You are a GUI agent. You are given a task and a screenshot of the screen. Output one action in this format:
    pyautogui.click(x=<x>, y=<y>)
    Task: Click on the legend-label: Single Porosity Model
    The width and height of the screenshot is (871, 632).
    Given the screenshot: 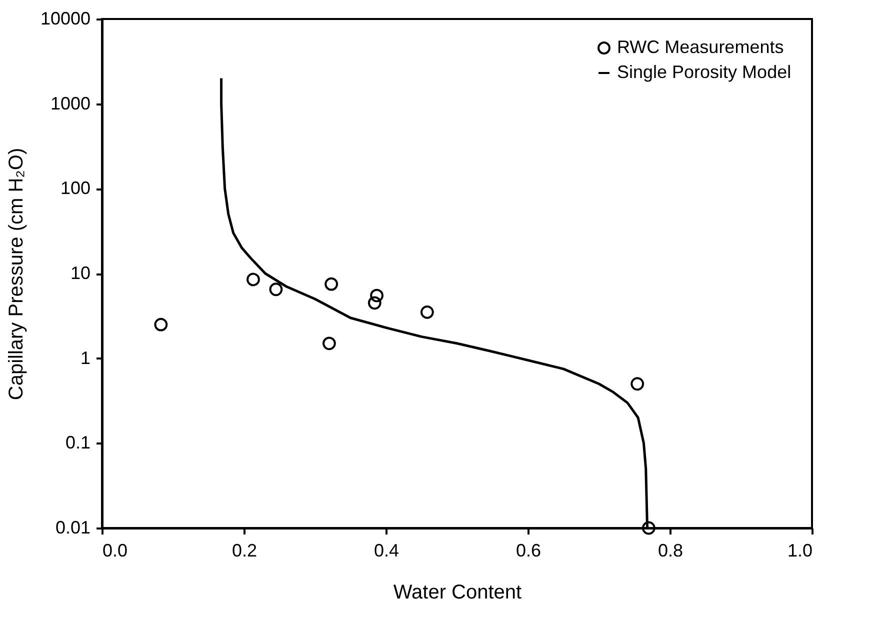 What is the action you would take?
    pyautogui.click(x=704, y=72)
    